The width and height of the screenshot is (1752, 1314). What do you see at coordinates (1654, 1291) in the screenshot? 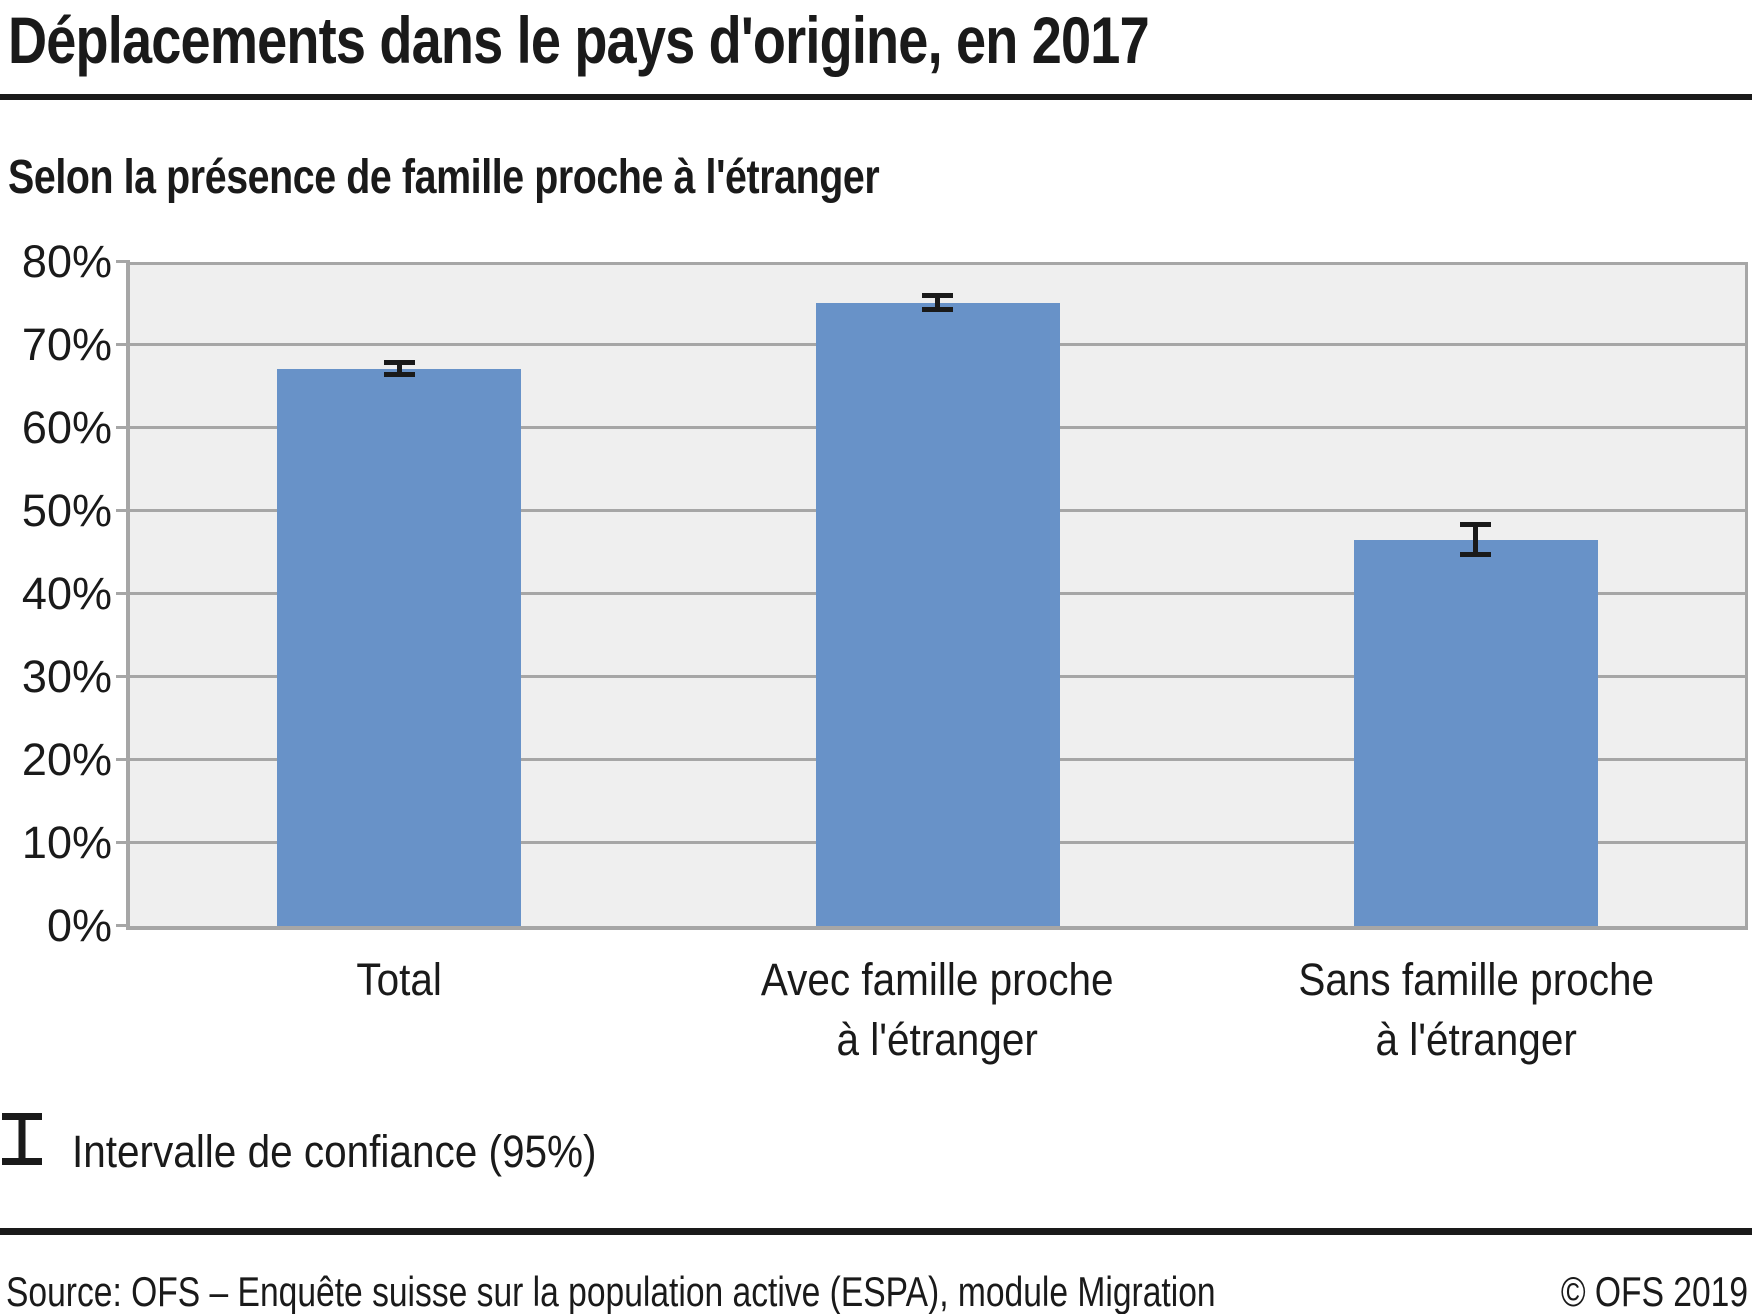
I see `copyright-text: © OFS 2019` at bounding box center [1654, 1291].